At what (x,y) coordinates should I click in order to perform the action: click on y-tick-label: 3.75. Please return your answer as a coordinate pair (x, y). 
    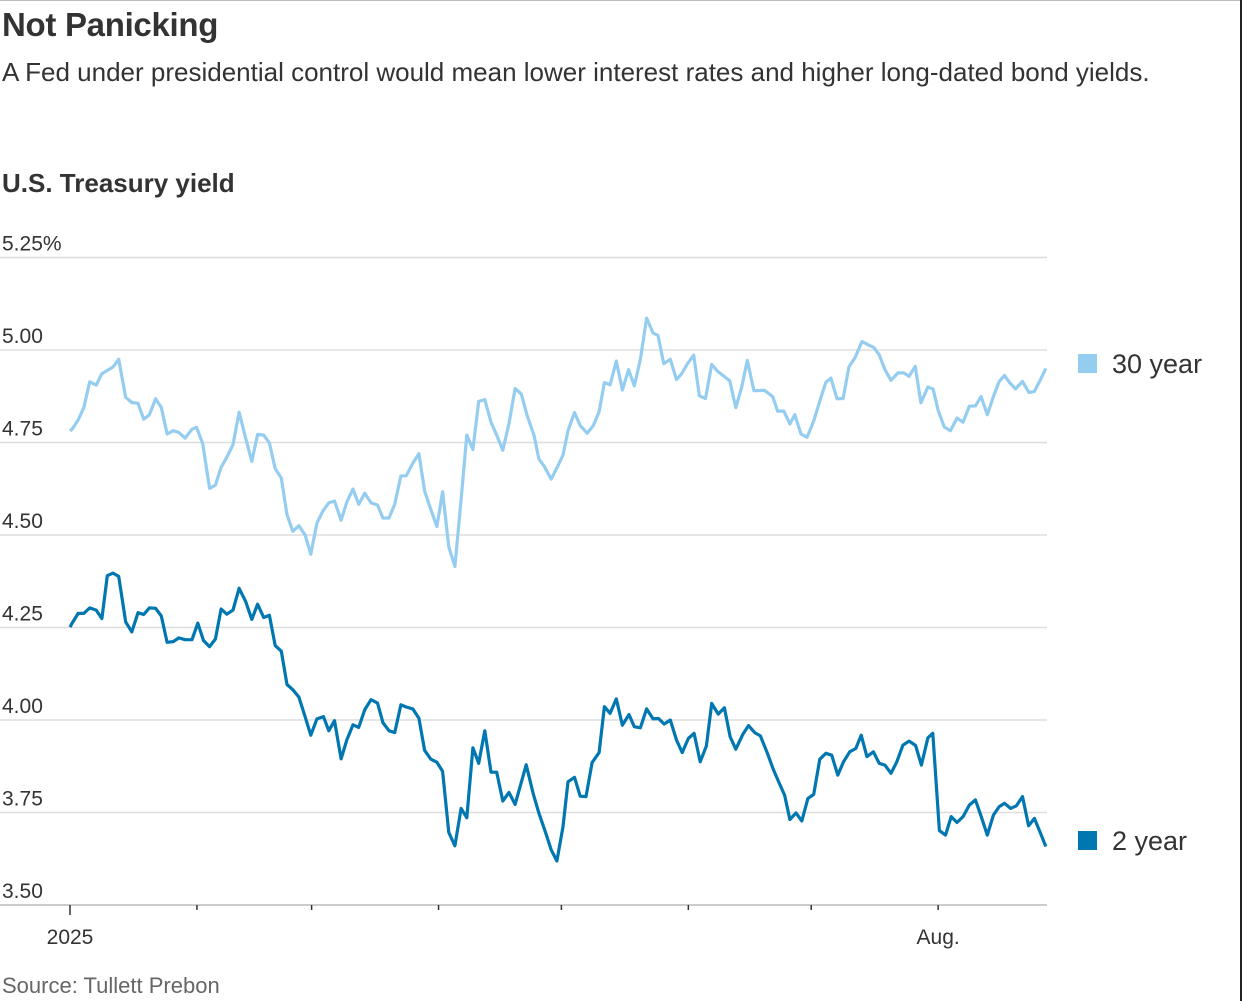
    Looking at the image, I should click on (22, 799).